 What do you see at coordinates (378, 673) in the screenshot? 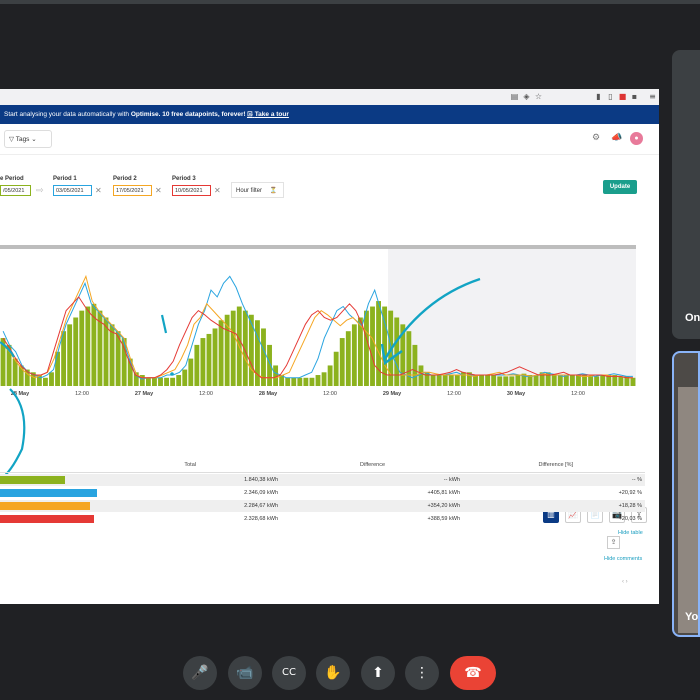
I see `present-screen-icon: ⬆` at bounding box center [378, 673].